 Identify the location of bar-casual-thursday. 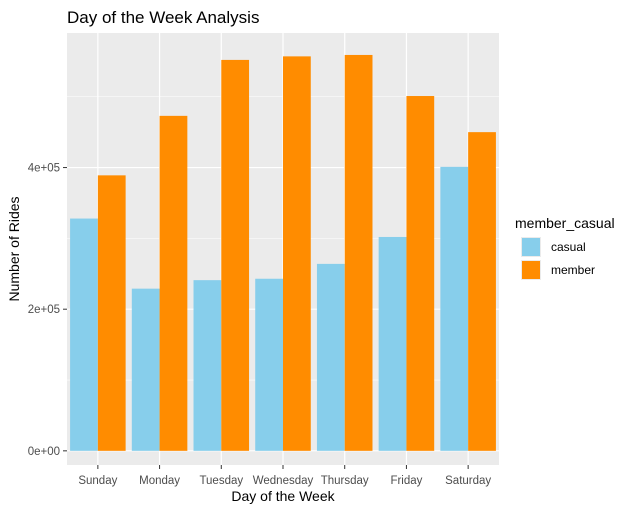
(330, 357).